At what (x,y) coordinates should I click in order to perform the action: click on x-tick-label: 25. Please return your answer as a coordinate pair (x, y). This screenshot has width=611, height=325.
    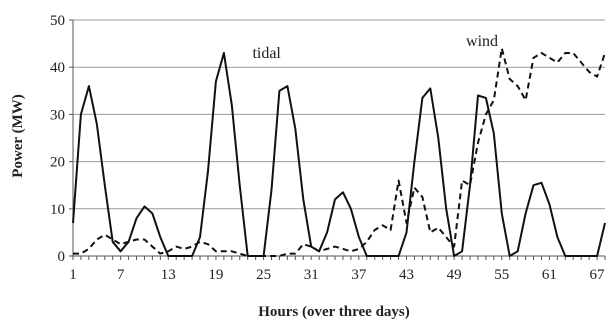
    Looking at the image, I should click on (263, 275).